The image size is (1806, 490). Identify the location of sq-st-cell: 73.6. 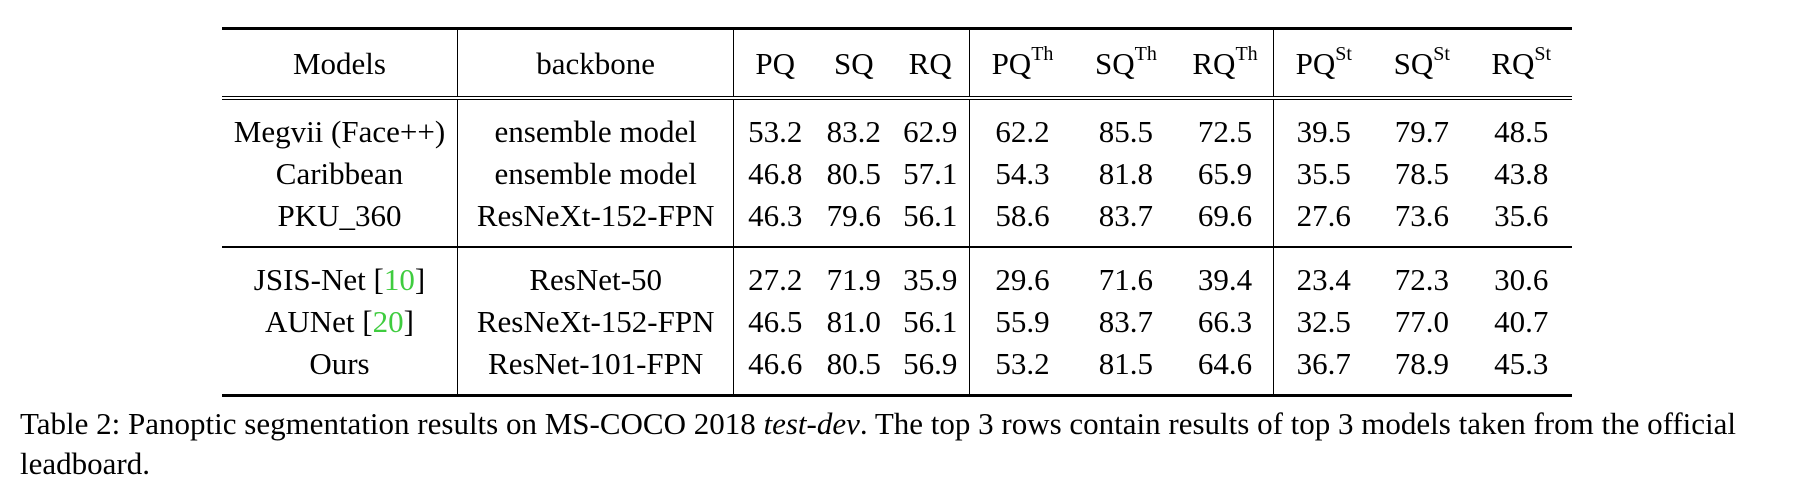
(1421, 215).